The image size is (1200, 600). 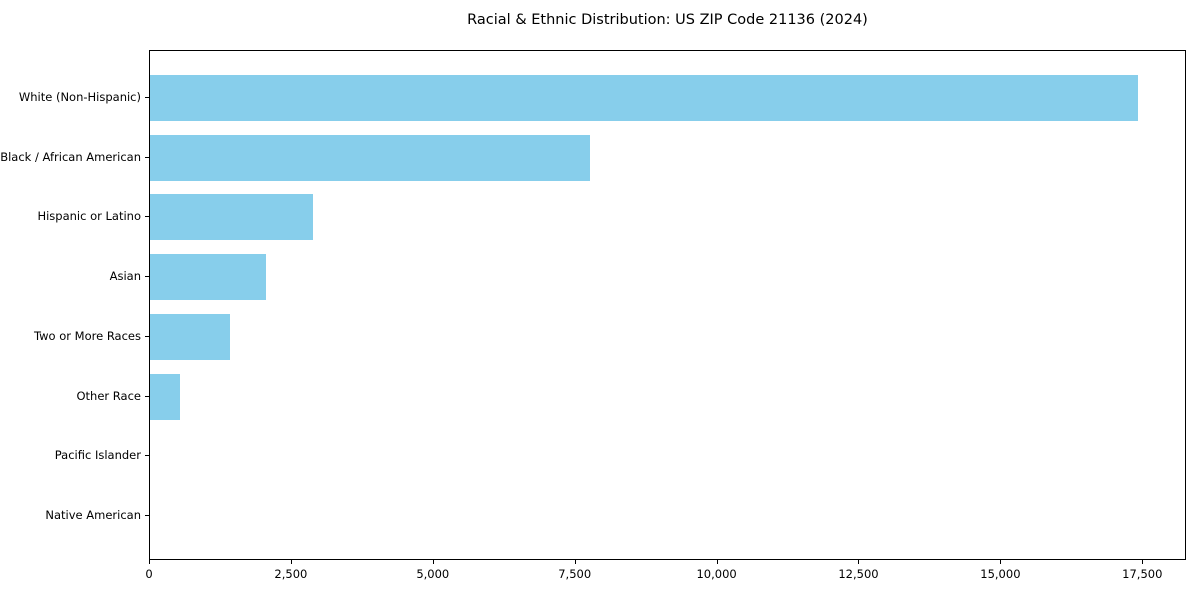 I want to click on x-tick-label-12500: 12,500, so click(x=858, y=574).